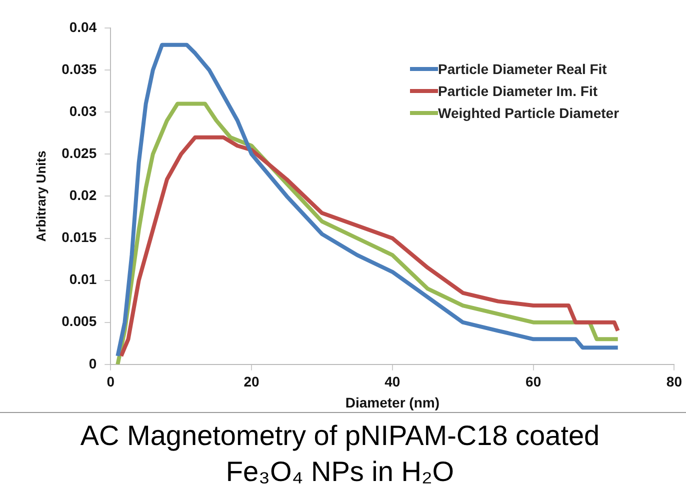 This screenshot has width=686, height=503. What do you see at coordinates (340, 454) in the screenshot?
I see `text: AC Magnetometry of pNIPAM-C18 coated Fe₃O₄ NPs in H₂O` at bounding box center [340, 454].